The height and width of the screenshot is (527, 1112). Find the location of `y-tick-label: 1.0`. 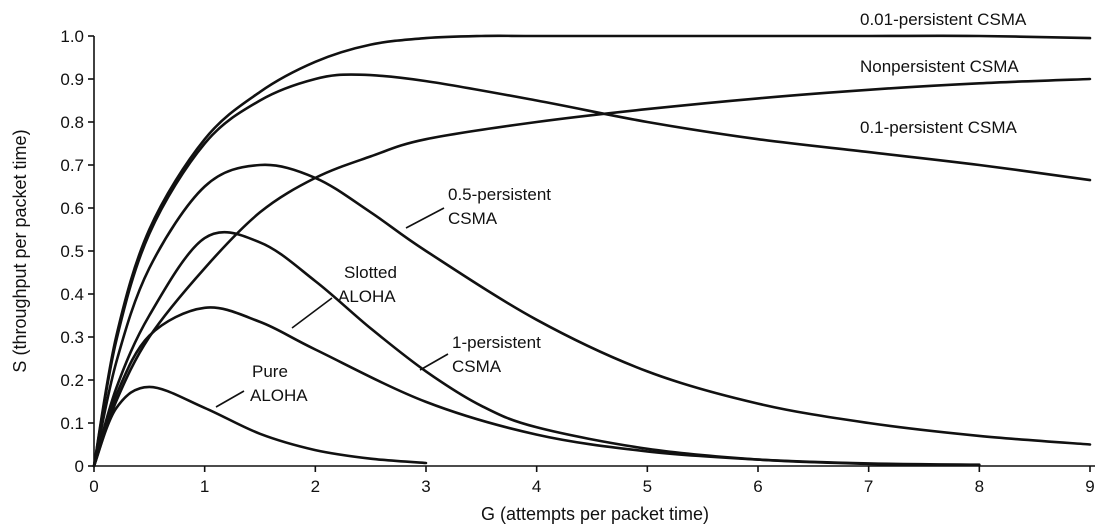

y-tick-label: 1.0 is located at coordinates (72, 36).